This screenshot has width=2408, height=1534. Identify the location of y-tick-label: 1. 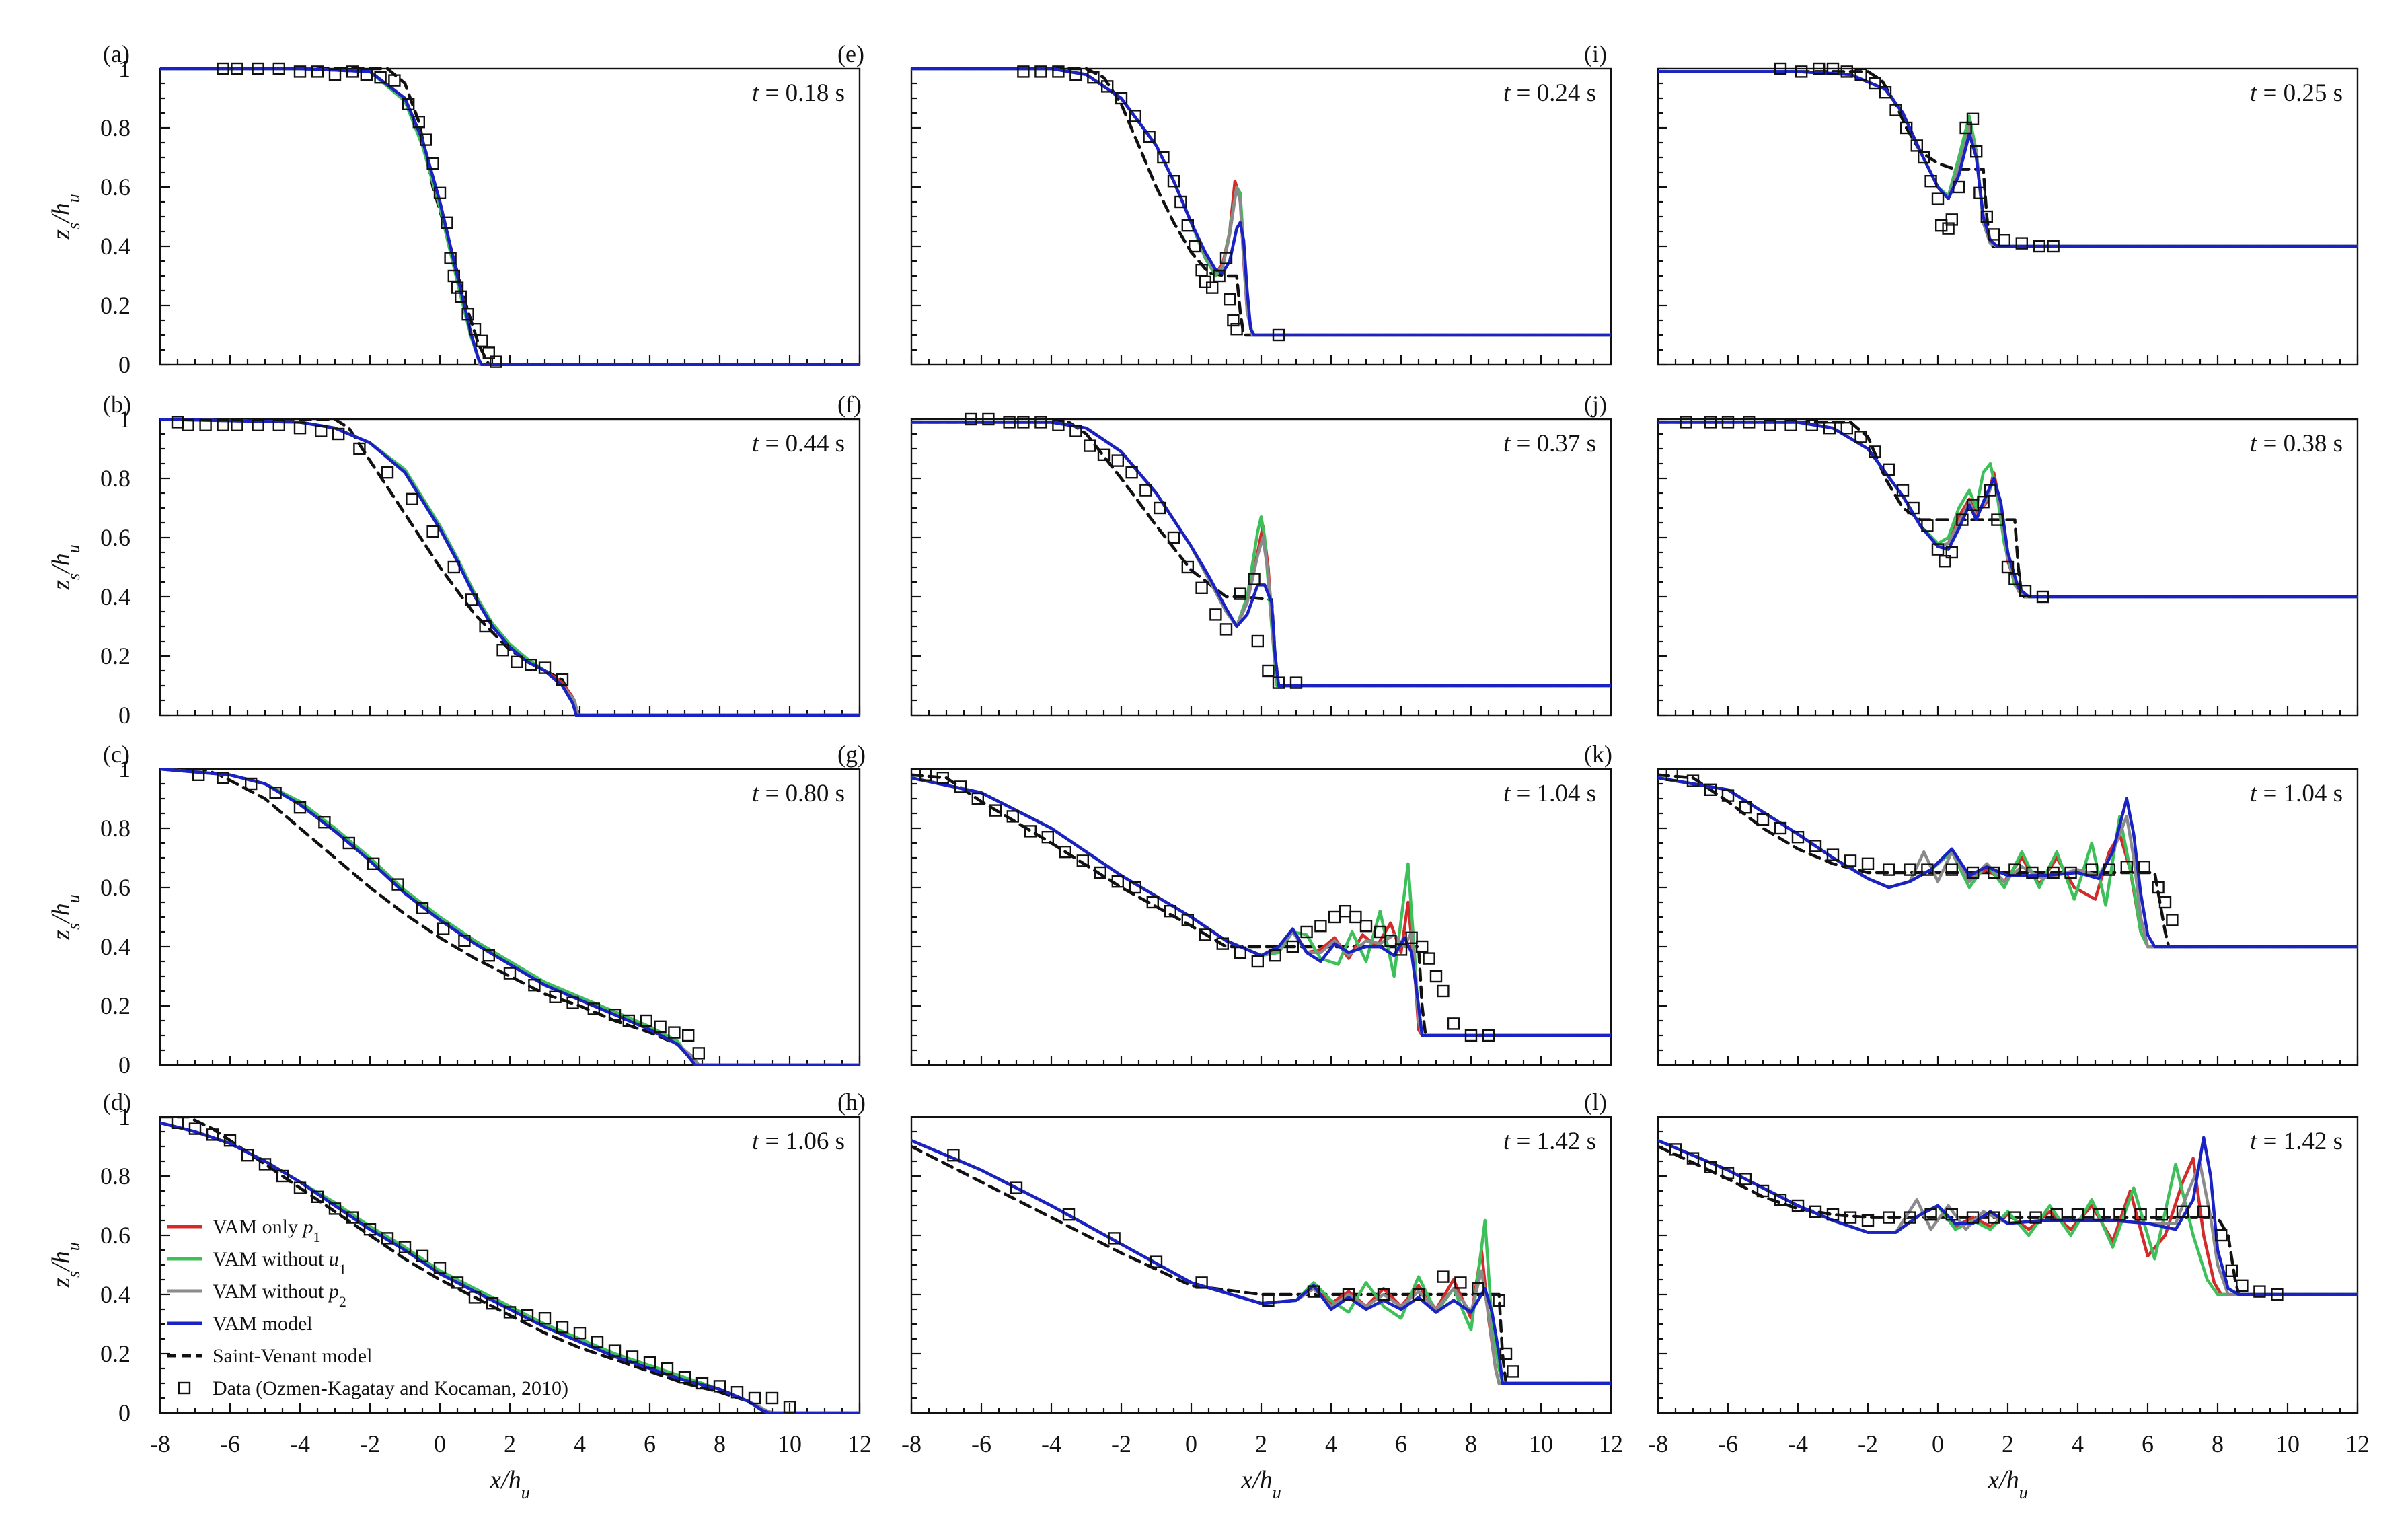
(124, 769).